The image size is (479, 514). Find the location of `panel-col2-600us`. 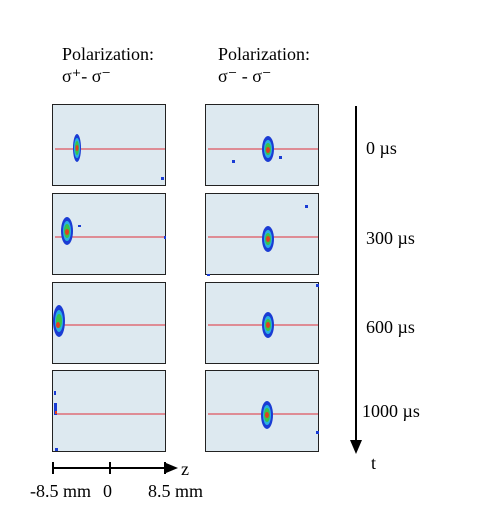

panel-col2-600us is located at coordinates (262, 323).